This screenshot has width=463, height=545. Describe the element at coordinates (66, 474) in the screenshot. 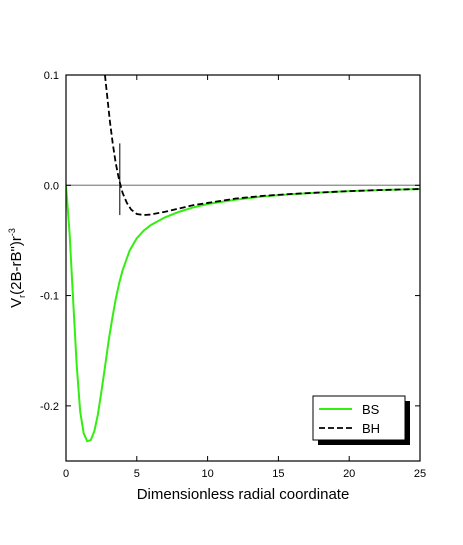

I see `x-tick-label: 0` at that location.